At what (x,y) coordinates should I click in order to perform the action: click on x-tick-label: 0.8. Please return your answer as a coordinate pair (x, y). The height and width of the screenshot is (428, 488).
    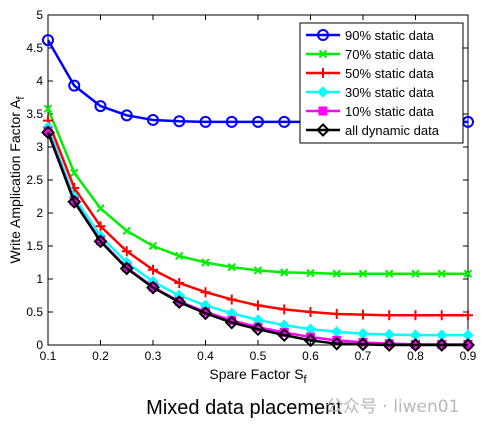
    Looking at the image, I should click on (415, 356).